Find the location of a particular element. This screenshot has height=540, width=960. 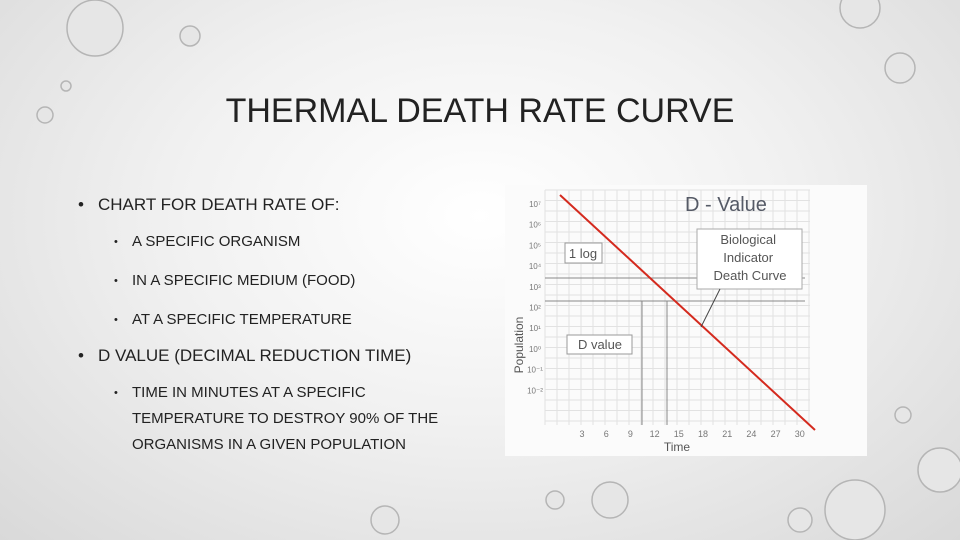

y-tick-label: 10⁻² is located at coordinates (535, 390).